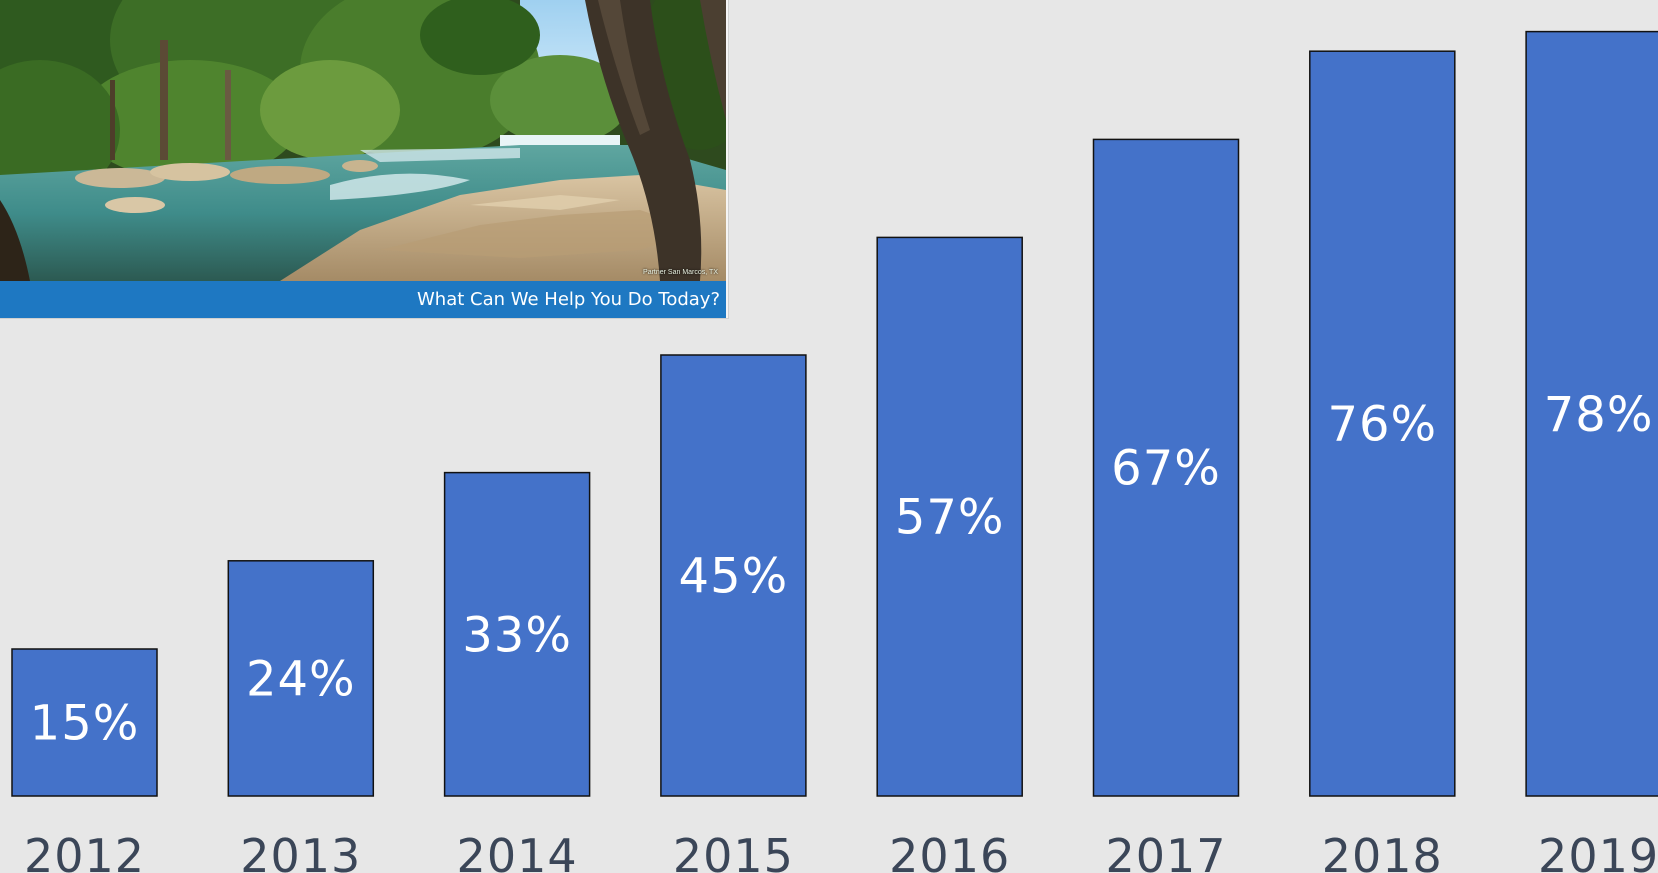 Image resolution: width=1658 pixels, height=873 pixels. I want to click on data-label-2019: 78%, so click(1599, 415).